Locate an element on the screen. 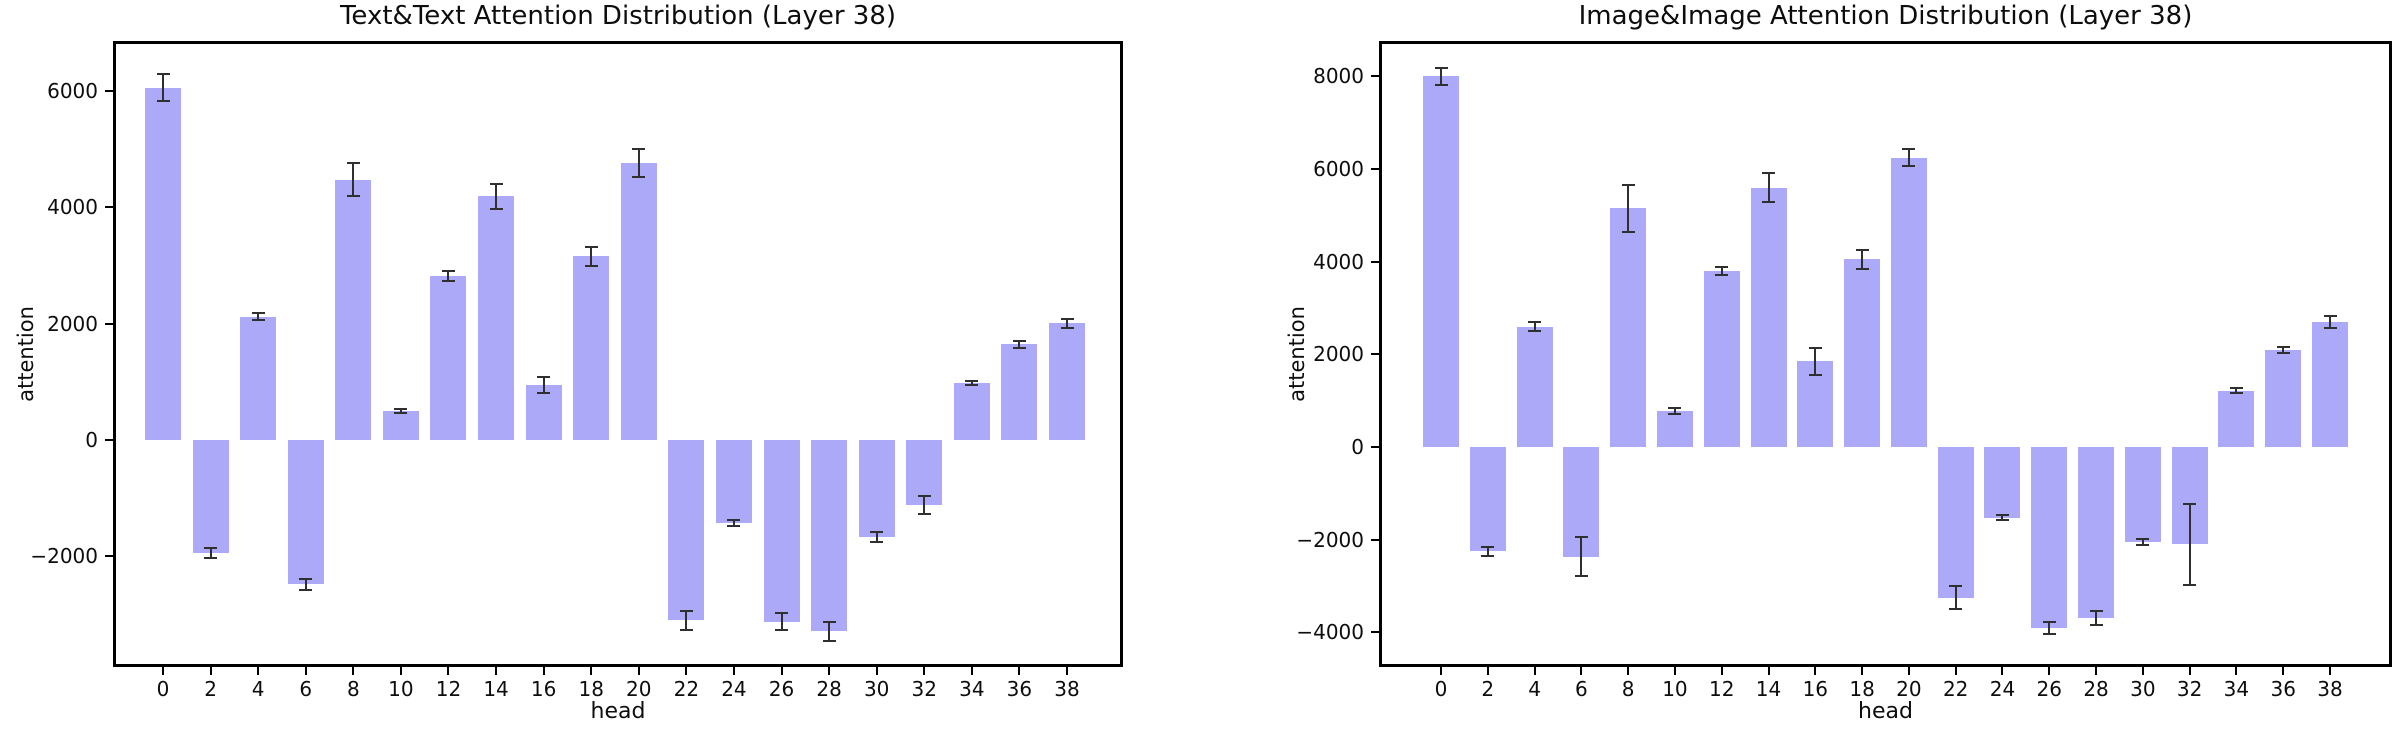  y-tick-label: −4000 is located at coordinates (1330, 632).